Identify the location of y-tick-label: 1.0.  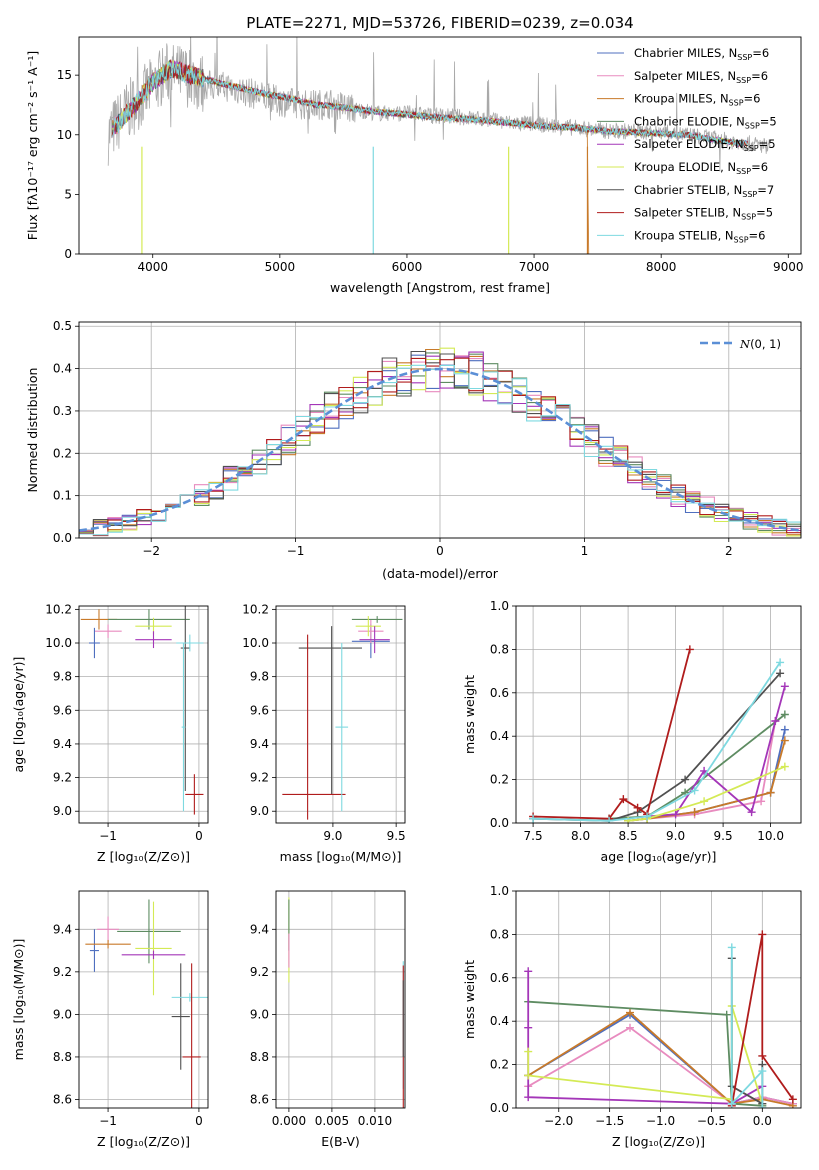
(499, 606).